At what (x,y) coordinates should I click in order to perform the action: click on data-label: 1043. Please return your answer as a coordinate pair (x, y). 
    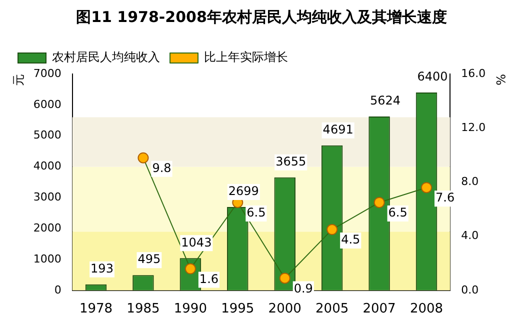
    Looking at the image, I should click on (196, 242).